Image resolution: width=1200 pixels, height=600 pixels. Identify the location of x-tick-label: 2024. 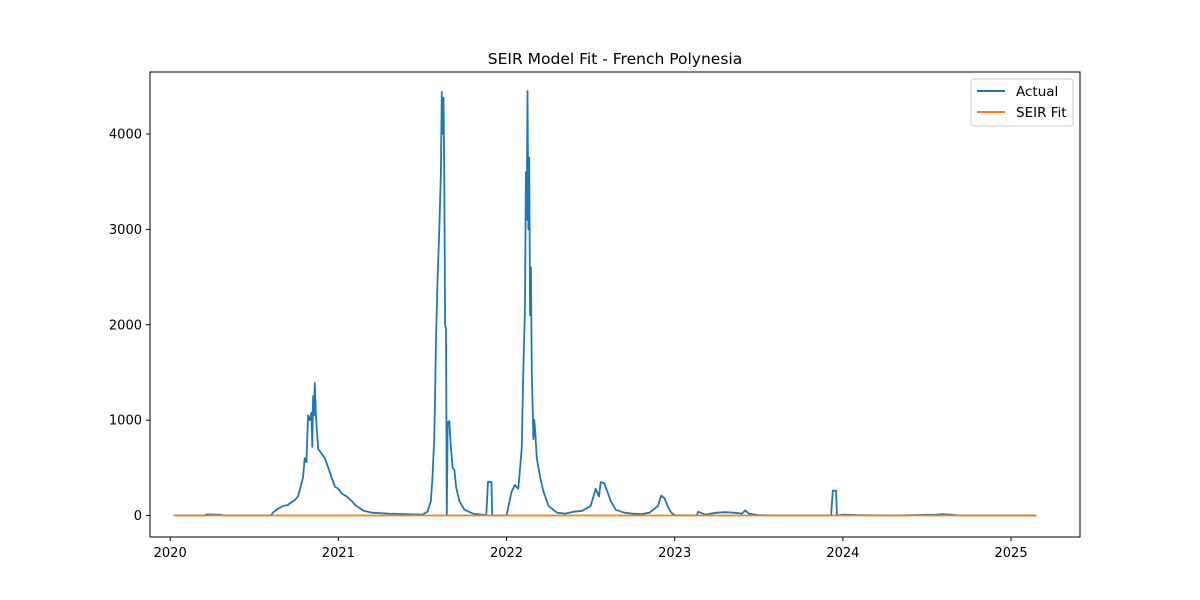
(842, 553).